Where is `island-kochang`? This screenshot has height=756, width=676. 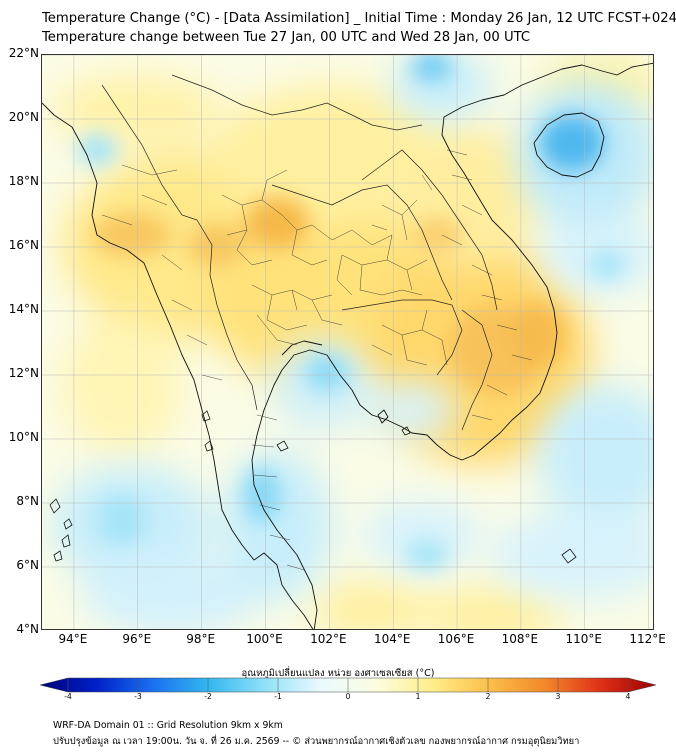 island-kochang is located at coordinates (406, 431).